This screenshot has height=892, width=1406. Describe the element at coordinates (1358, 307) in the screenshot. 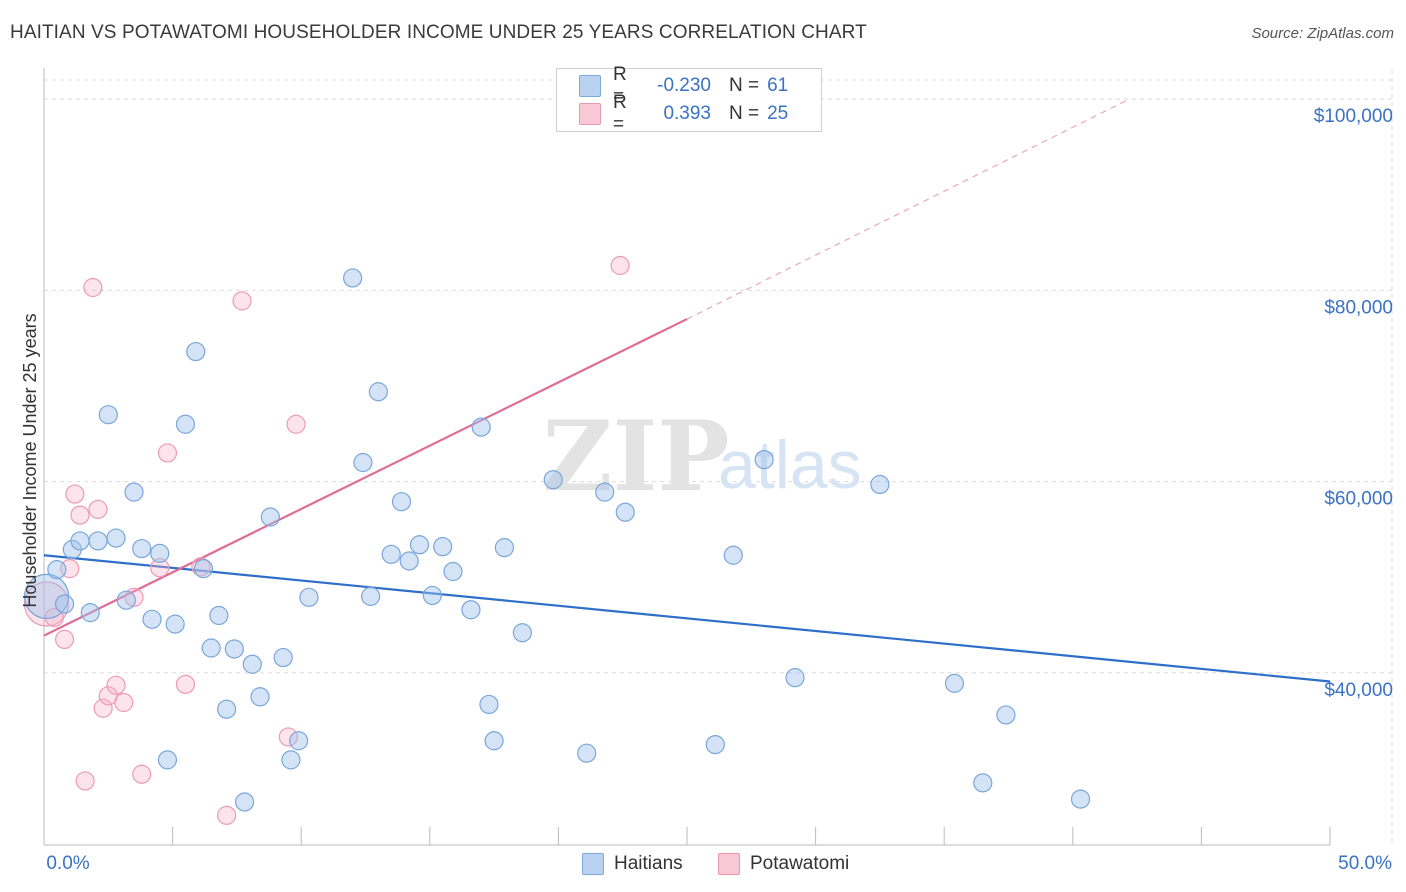

I see `y-tick-label: $80,000` at that location.